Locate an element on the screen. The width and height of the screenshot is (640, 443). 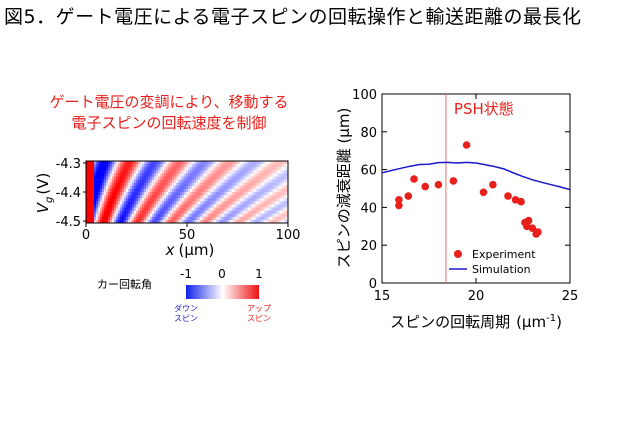
chart-ytick-label: 80 is located at coordinates (368, 133).